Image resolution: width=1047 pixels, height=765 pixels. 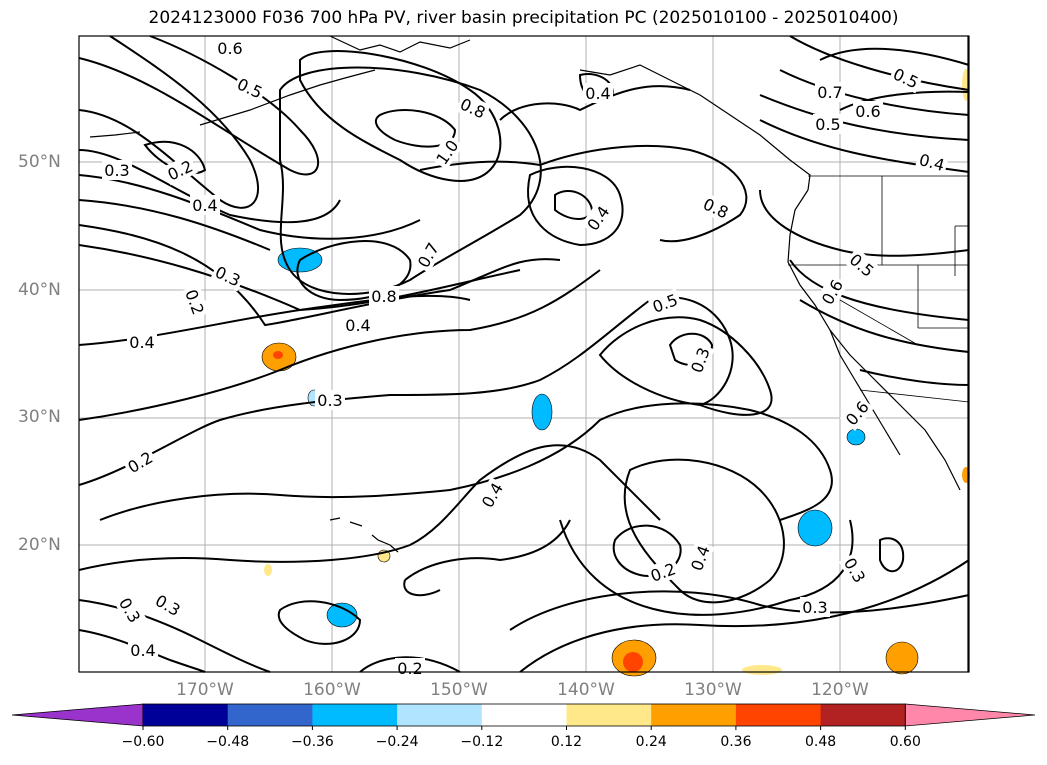 I want to click on colorbar-frame, so click(x=524, y=715).